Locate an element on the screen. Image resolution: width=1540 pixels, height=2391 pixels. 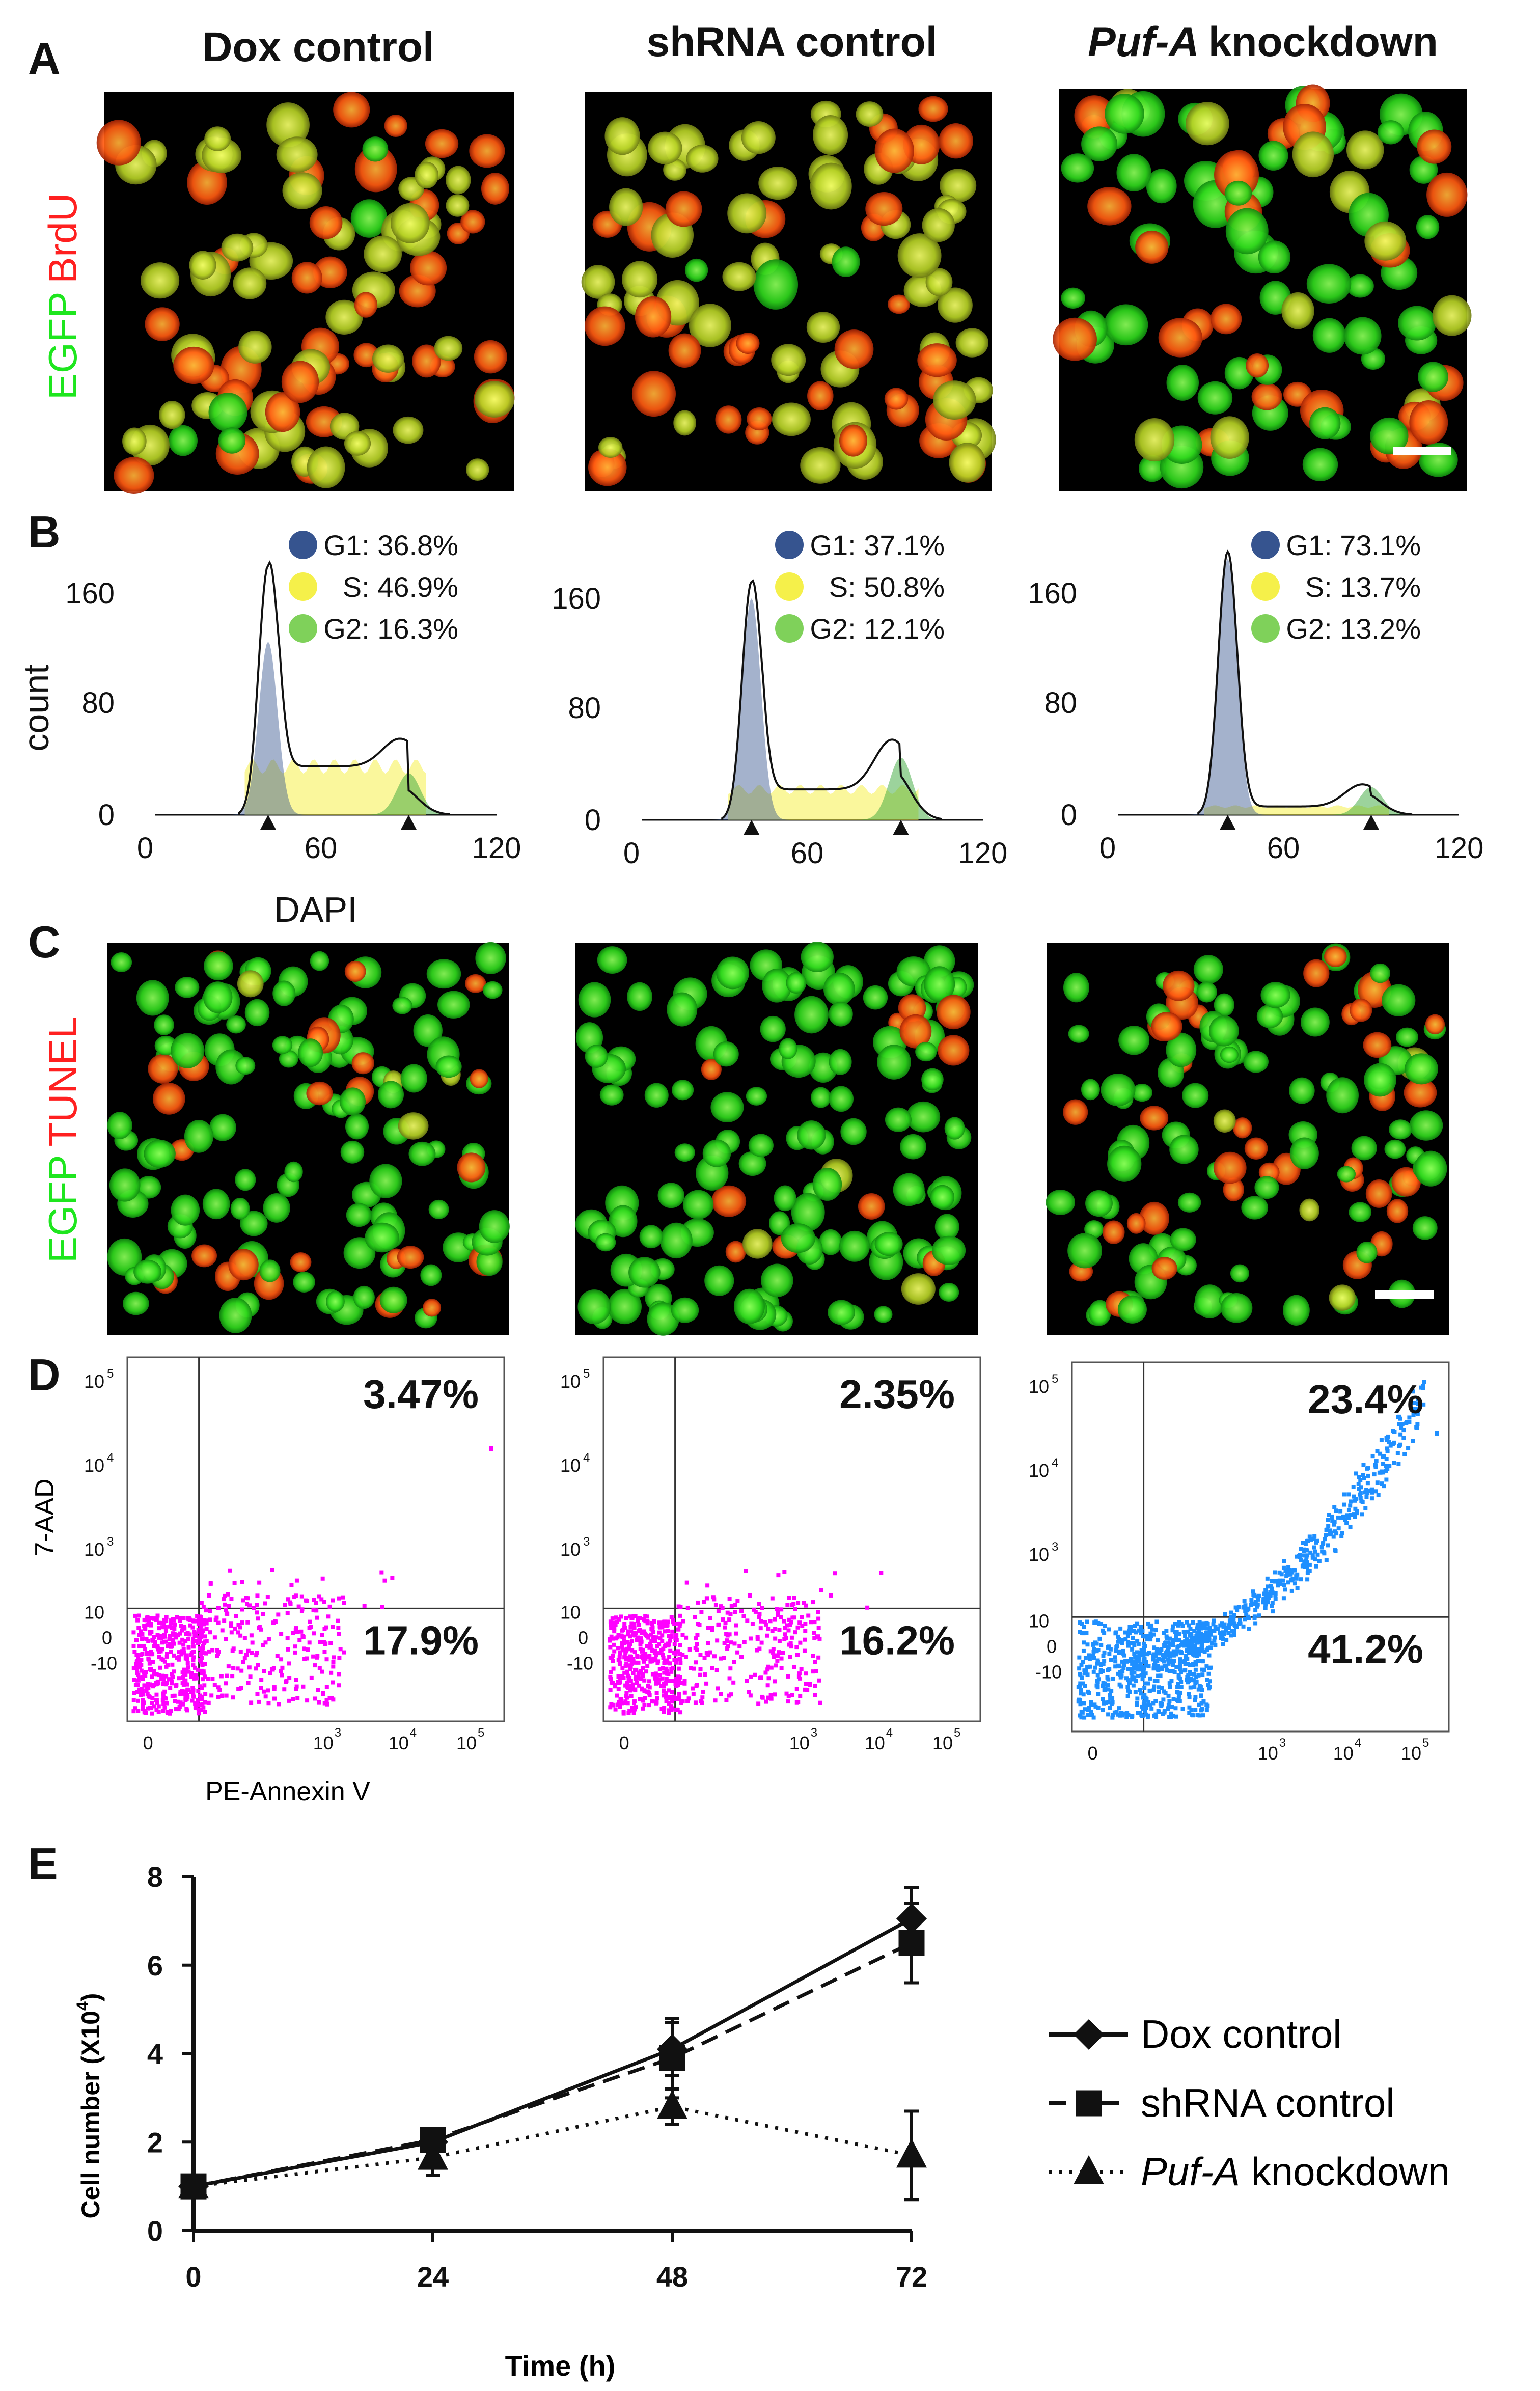
y-tick-label: 4 is located at coordinates (155, 2054).